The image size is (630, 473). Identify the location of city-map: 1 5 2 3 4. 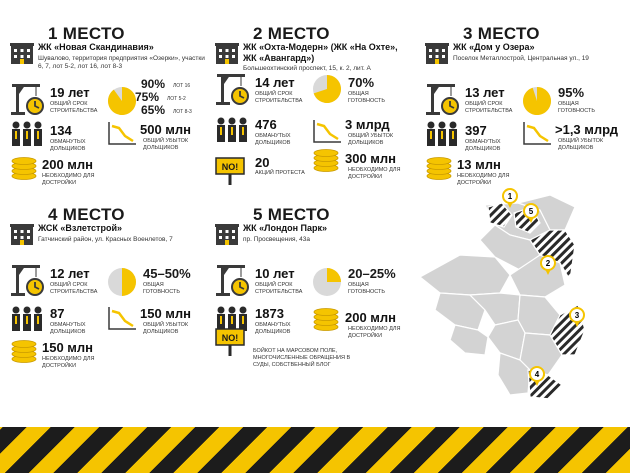
(502, 294).